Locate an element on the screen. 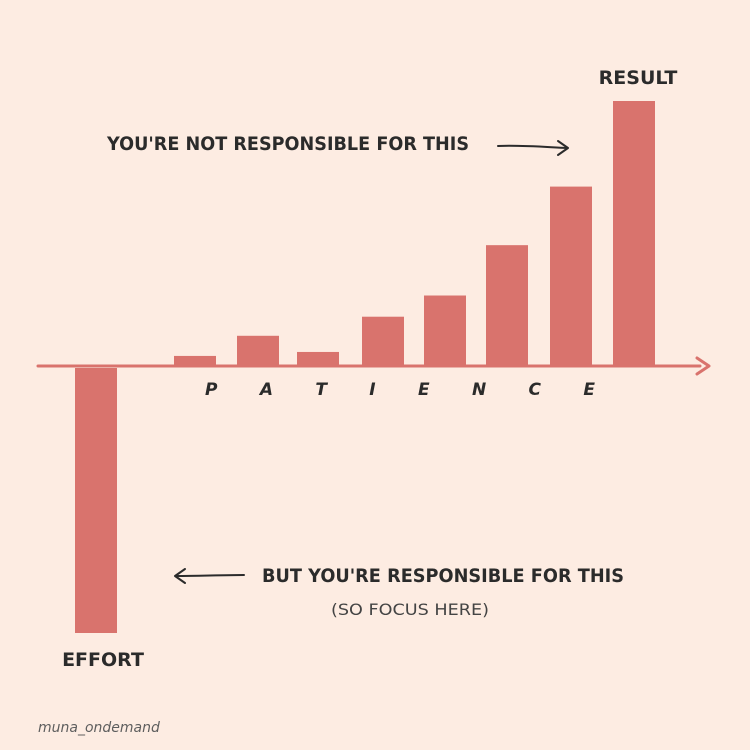 The image size is (750, 750). arrow-right-icon is located at coordinates (533, 148).